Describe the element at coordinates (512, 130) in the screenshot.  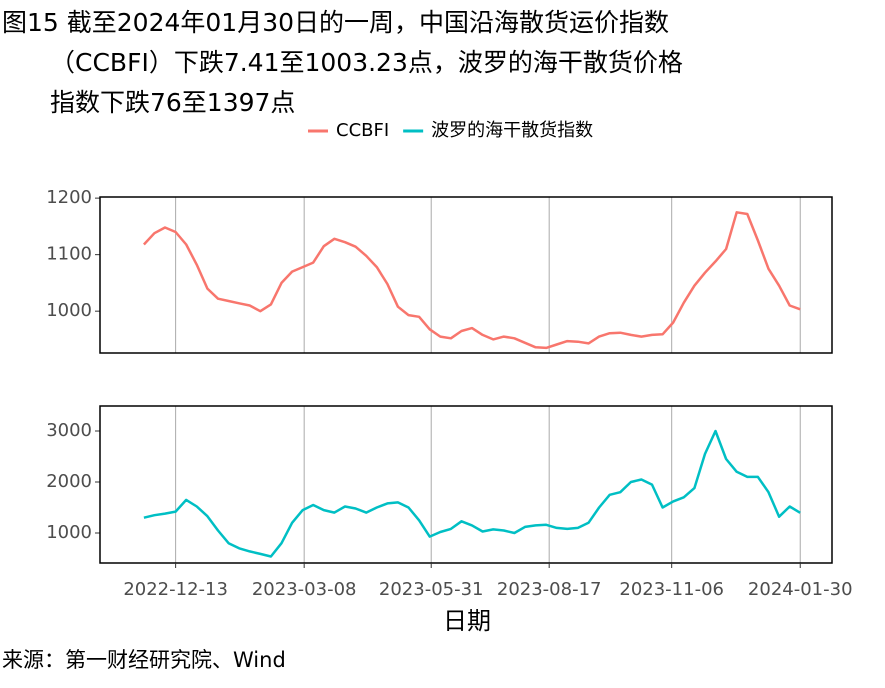
I see `legend-label: 波罗的海干散货指数` at that location.